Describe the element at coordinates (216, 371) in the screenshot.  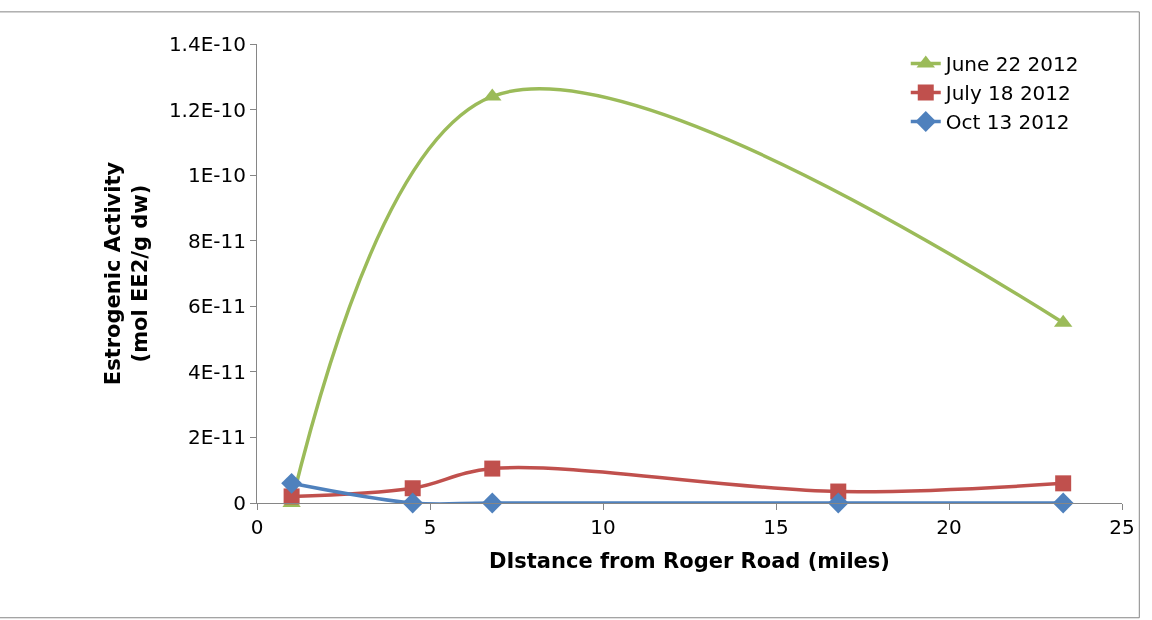
I see `y-tick-label: 4E-11` at that location.